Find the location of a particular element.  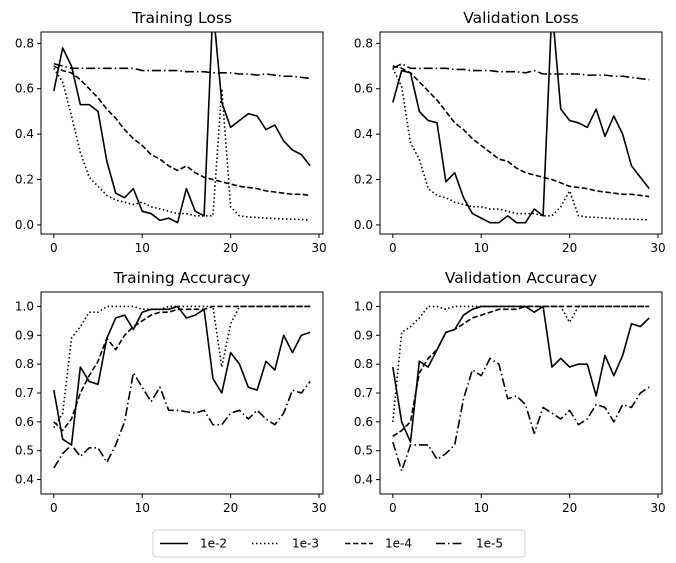

legend-label-1e-4: 1e-4 is located at coordinates (398, 544).